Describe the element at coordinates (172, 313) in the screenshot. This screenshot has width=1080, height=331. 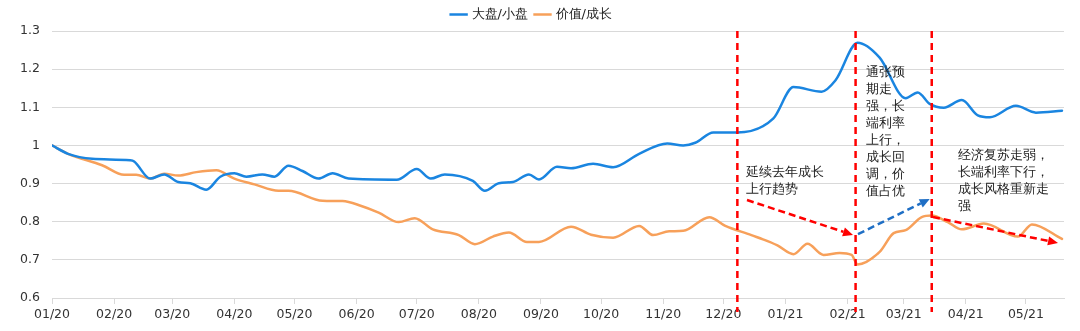
I see `x-tick-label: 03/20` at that location.